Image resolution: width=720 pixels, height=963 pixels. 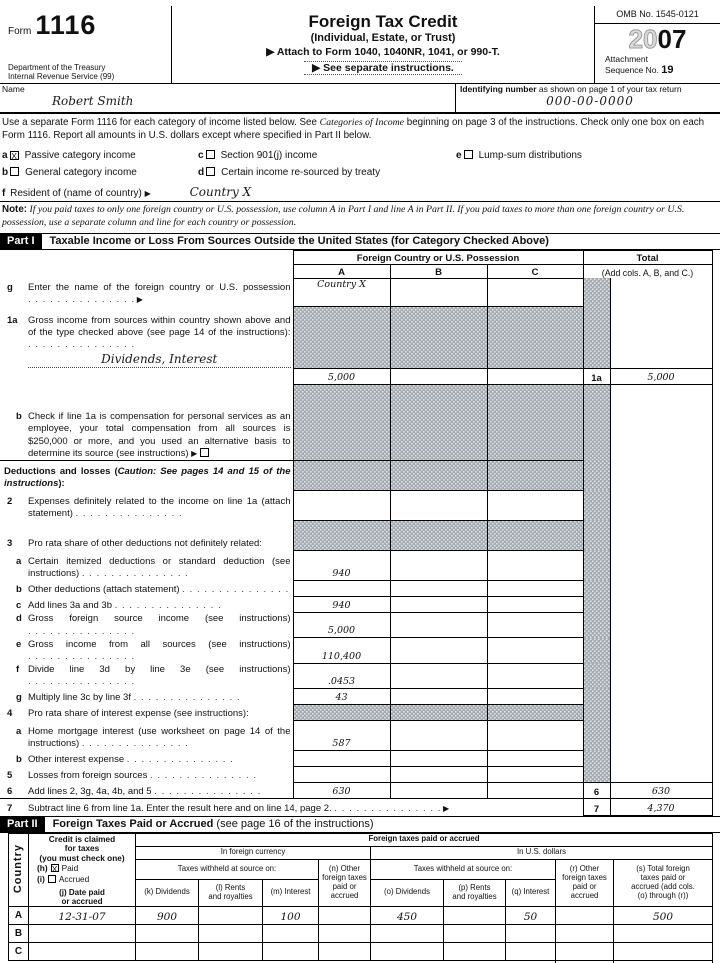 What do you see at coordinates (530, 951) in the screenshot?
I see `row-c-q-input` at bounding box center [530, 951].